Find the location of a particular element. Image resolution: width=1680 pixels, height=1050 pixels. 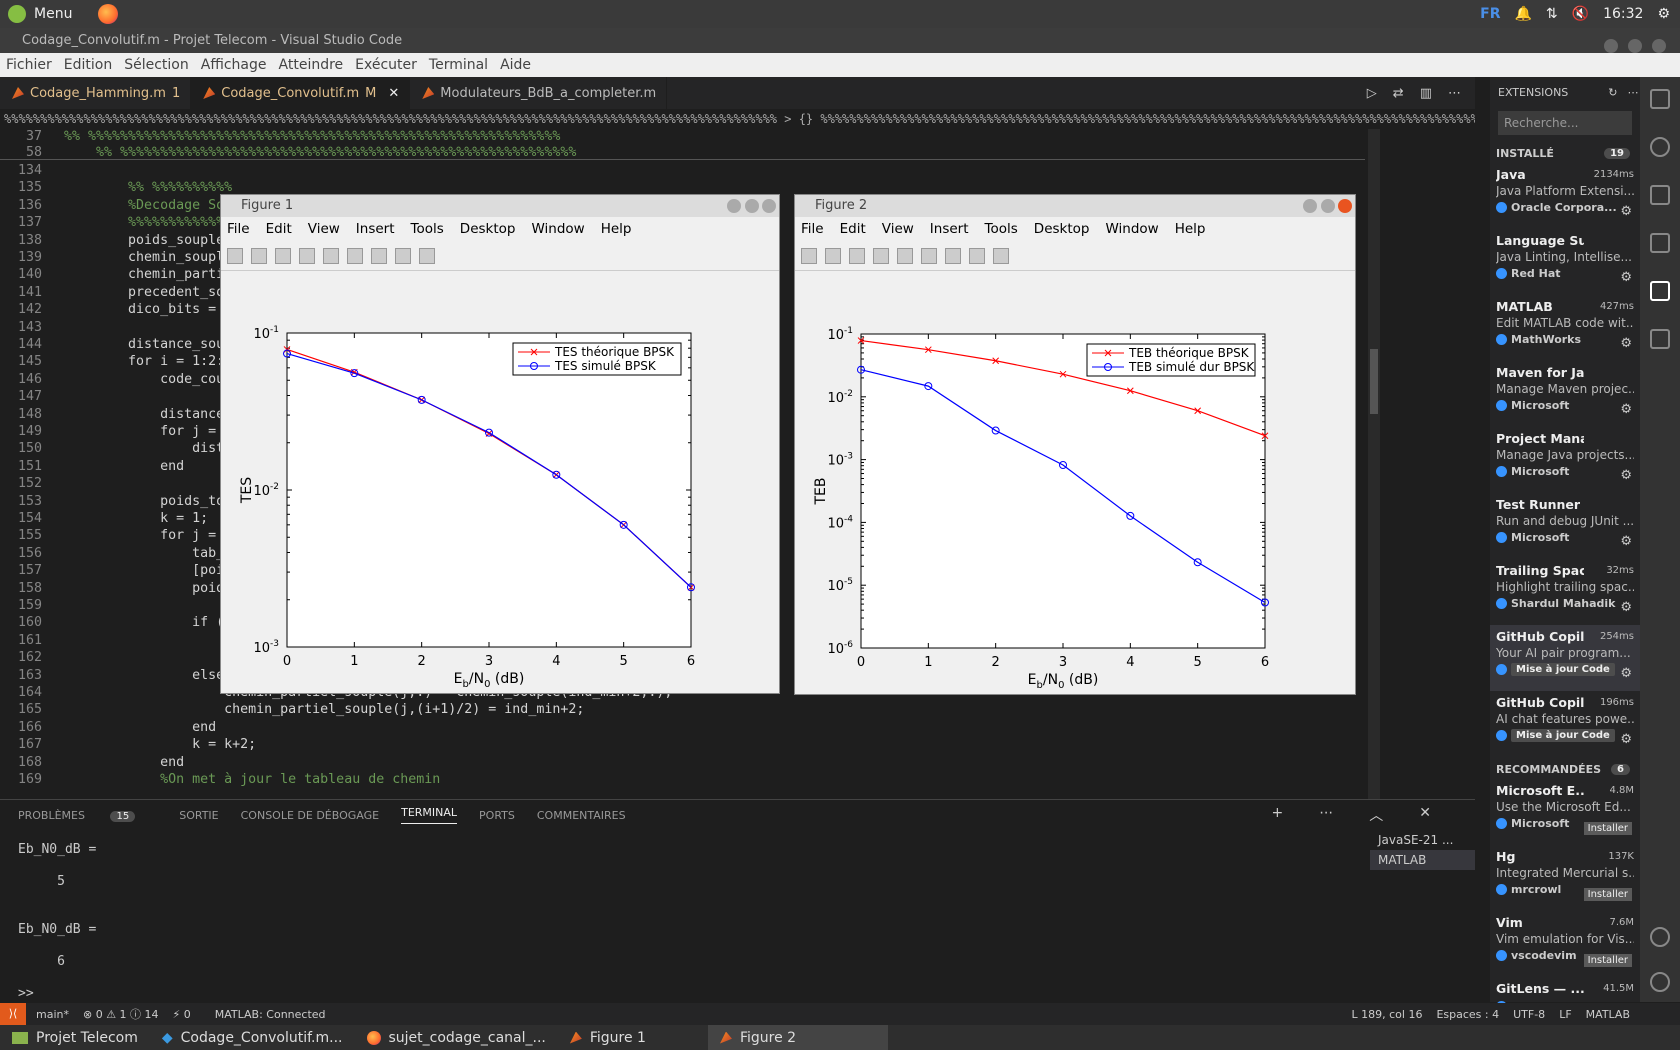

panel-tab-output: SORTIE is located at coordinates (199, 815).